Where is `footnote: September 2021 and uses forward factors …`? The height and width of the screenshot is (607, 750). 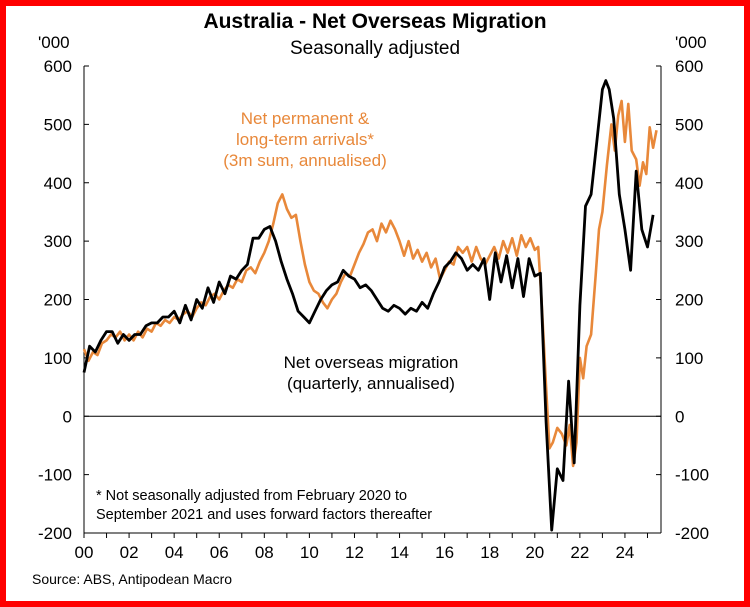 footnote: September 2021 and uses forward factors … is located at coordinates (264, 515).